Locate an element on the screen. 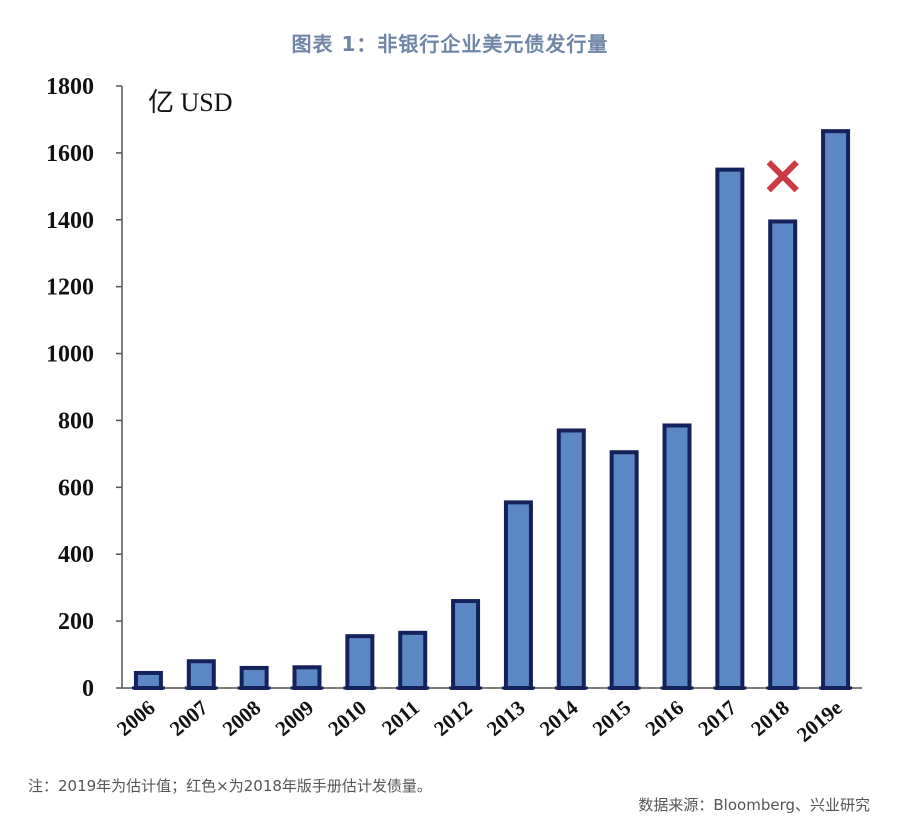  y-tick-label: 200 is located at coordinates (76, 622).